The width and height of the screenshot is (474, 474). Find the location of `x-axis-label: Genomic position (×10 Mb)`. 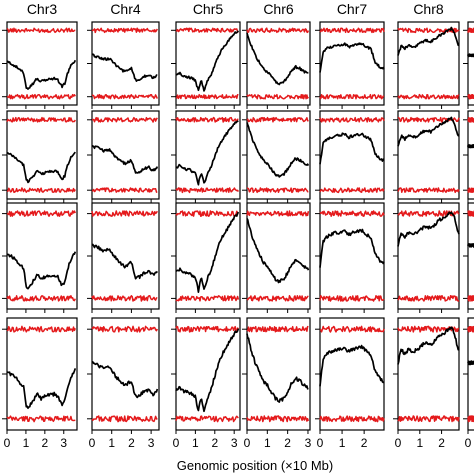

x-axis-label: Genomic position (×10 Mb) is located at coordinates (255, 465).